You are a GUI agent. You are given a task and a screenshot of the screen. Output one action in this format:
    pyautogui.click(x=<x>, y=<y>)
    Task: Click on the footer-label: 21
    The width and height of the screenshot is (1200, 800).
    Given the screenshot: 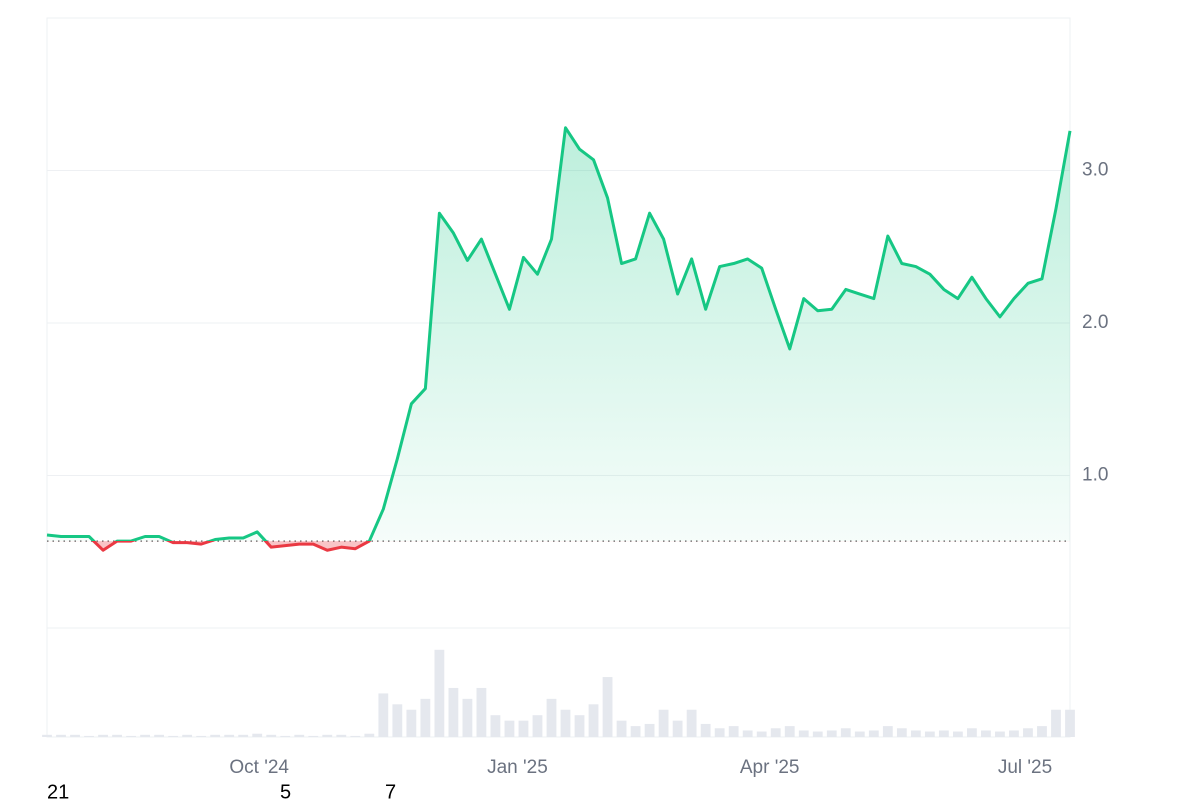 What is the action you would take?
    pyautogui.click(x=58, y=790)
    